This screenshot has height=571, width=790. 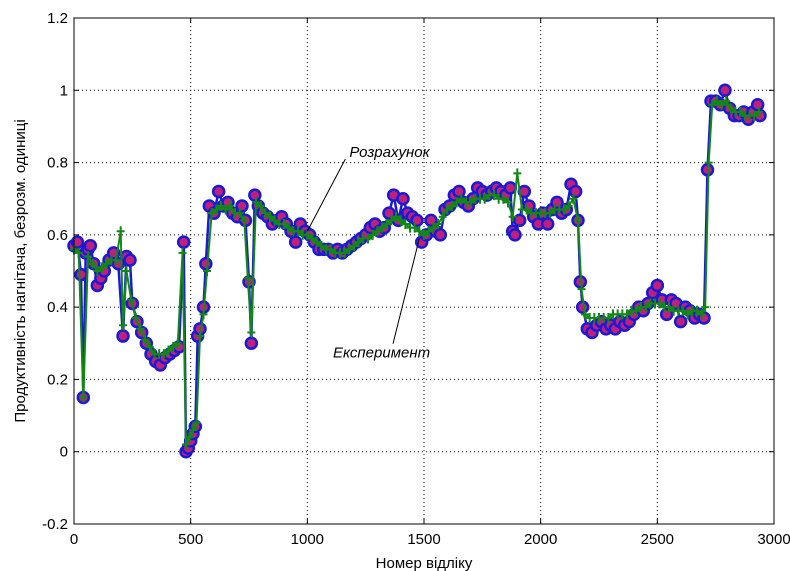 I want to click on x-tick-label: 1000, so click(x=307, y=539).